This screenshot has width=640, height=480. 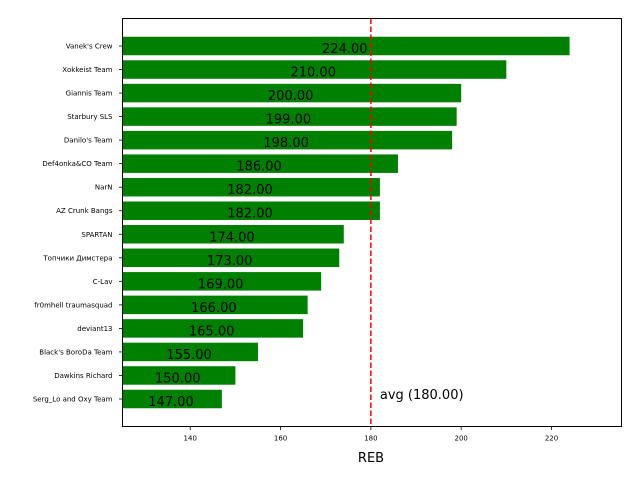 I want to click on y-tick-label: Vanek's Crew, so click(x=89, y=47).